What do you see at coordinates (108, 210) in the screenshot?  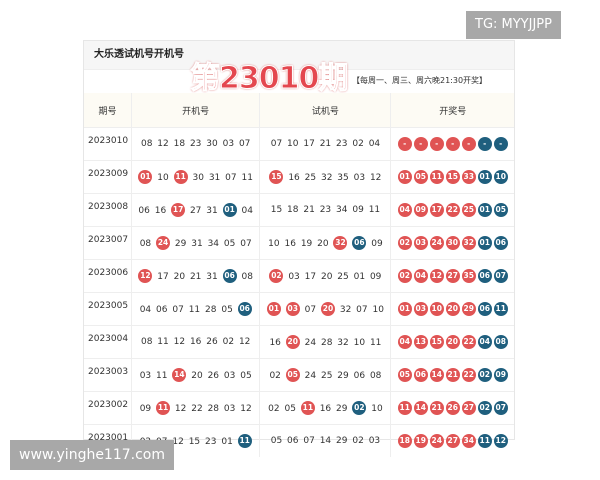 I see `period-cell: 2023008` at bounding box center [108, 210].